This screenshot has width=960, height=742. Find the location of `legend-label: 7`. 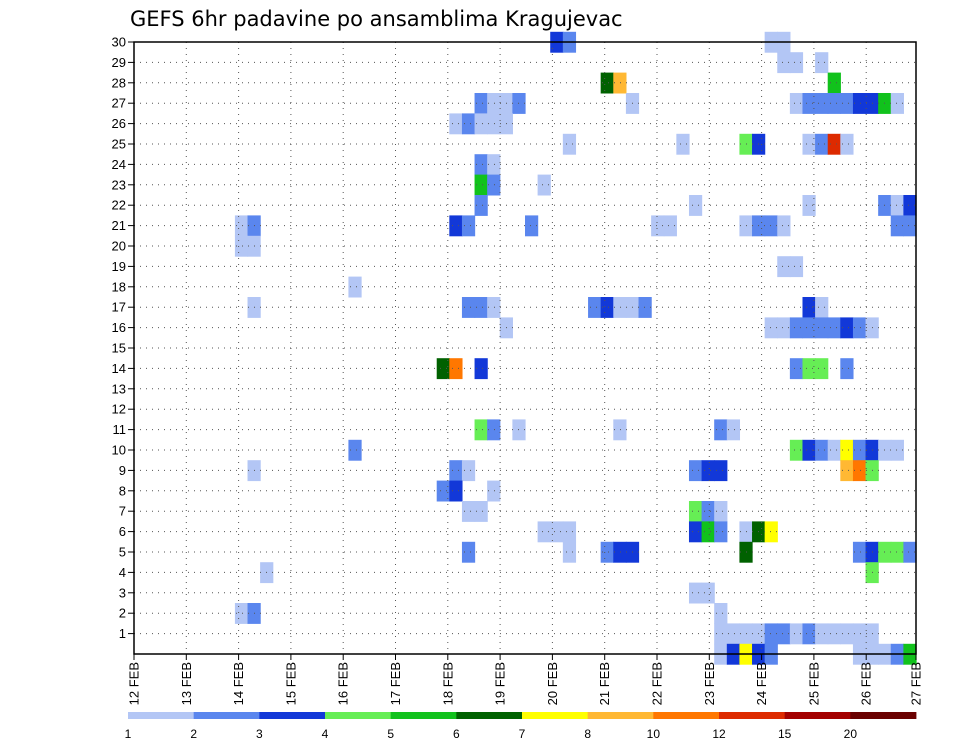

legend-label: 7 is located at coordinates (522, 734).